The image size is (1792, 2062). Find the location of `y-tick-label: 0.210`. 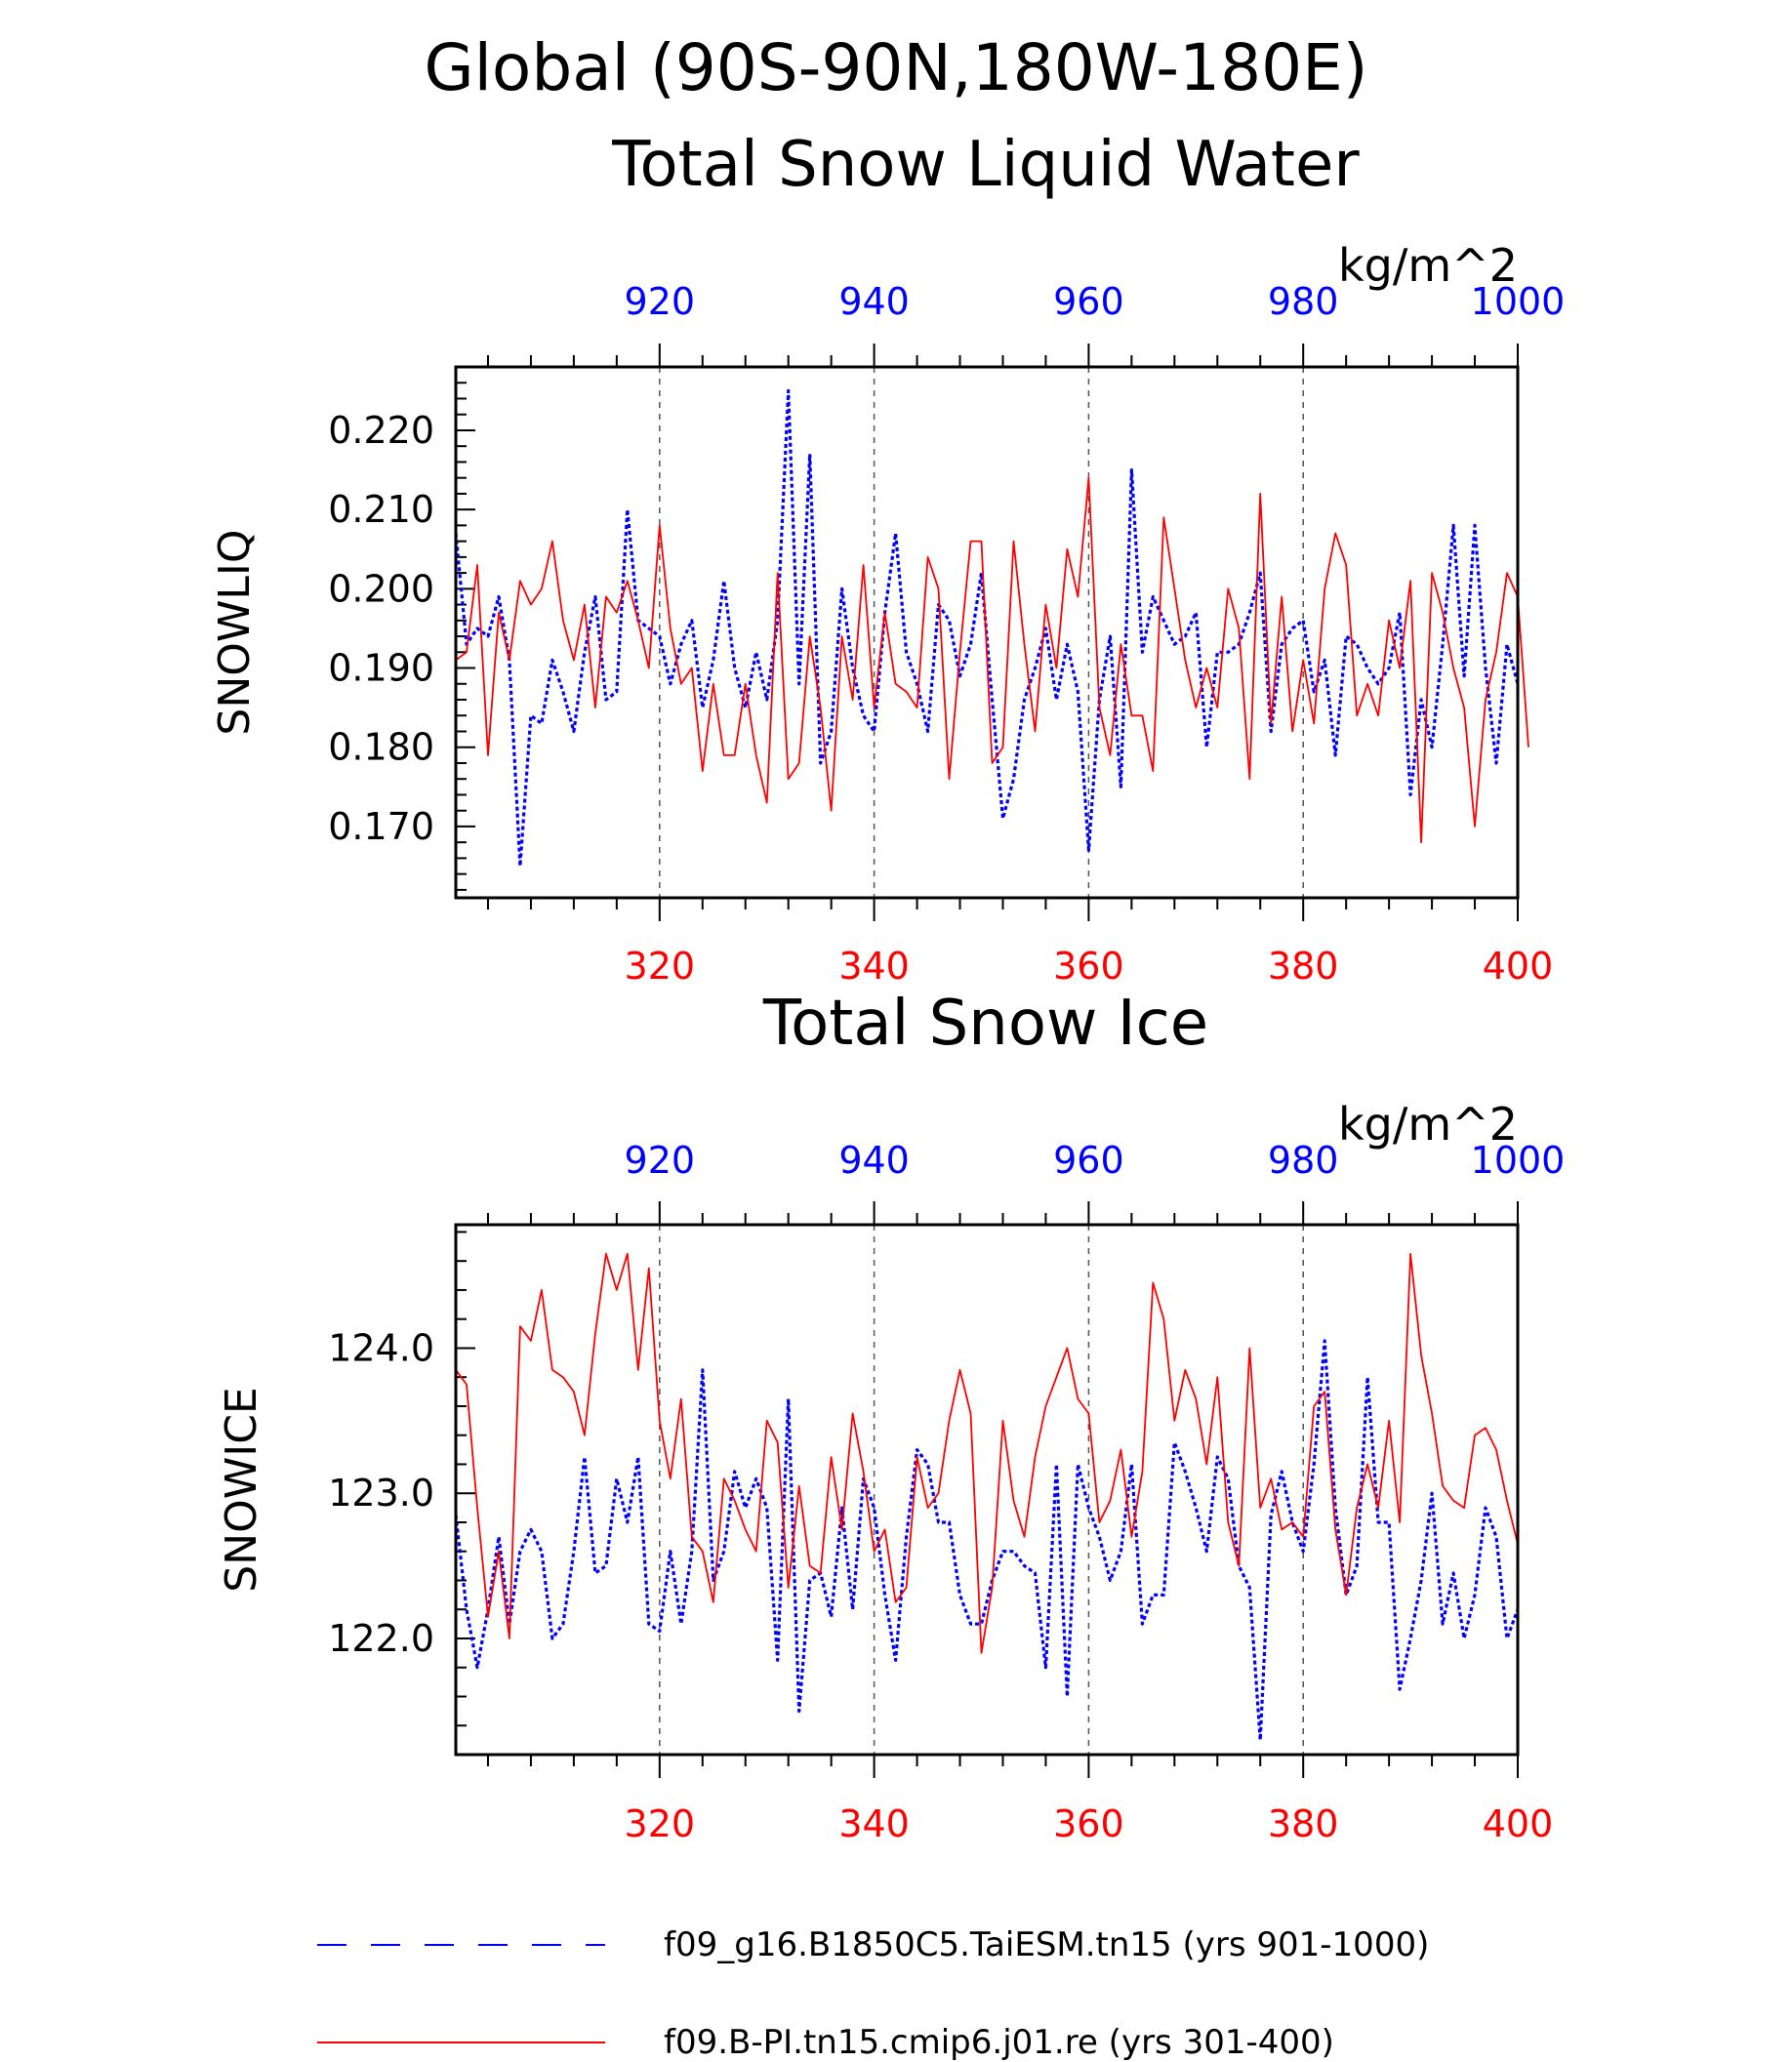

y-tick-label: 0.210 is located at coordinates (381, 509).